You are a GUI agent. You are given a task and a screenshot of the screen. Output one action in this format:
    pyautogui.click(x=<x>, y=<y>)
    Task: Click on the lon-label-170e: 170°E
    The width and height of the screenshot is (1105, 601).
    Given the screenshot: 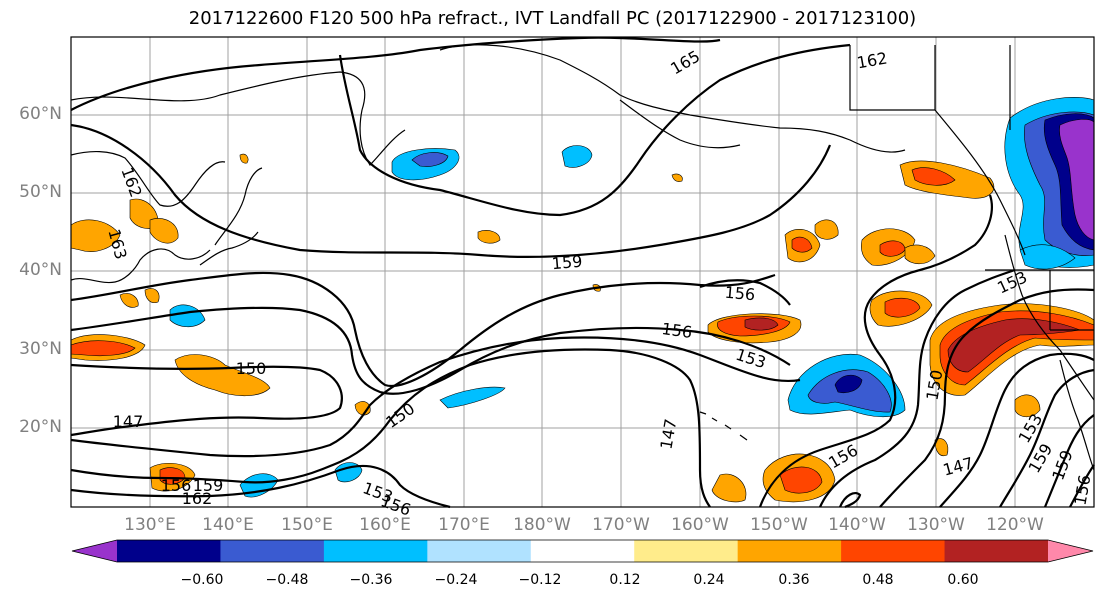 What is the action you would take?
    pyautogui.click(x=464, y=525)
    